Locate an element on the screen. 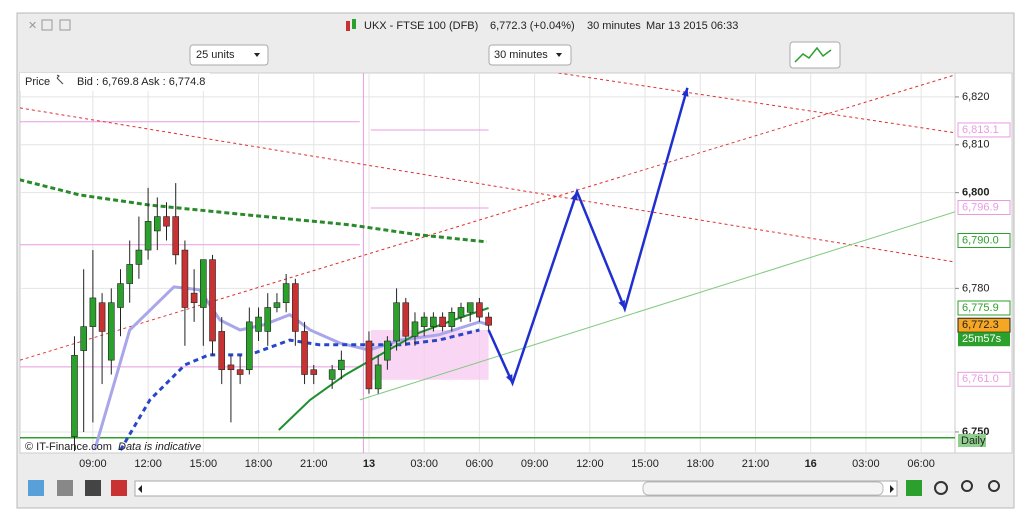 The image size is (1032, 532). daily-label: Daily is located at coordinates (973, 441).